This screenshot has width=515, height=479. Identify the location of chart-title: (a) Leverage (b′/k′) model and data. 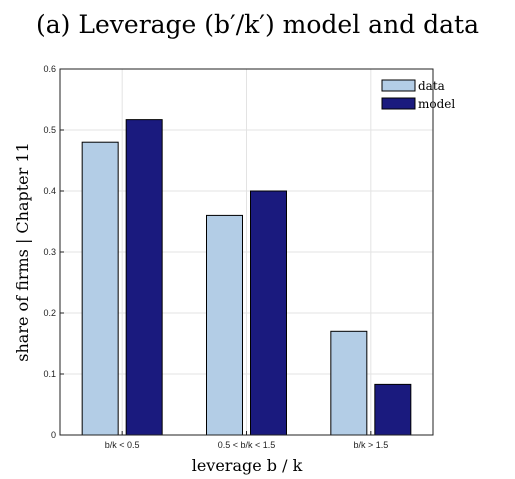
(257, 24).